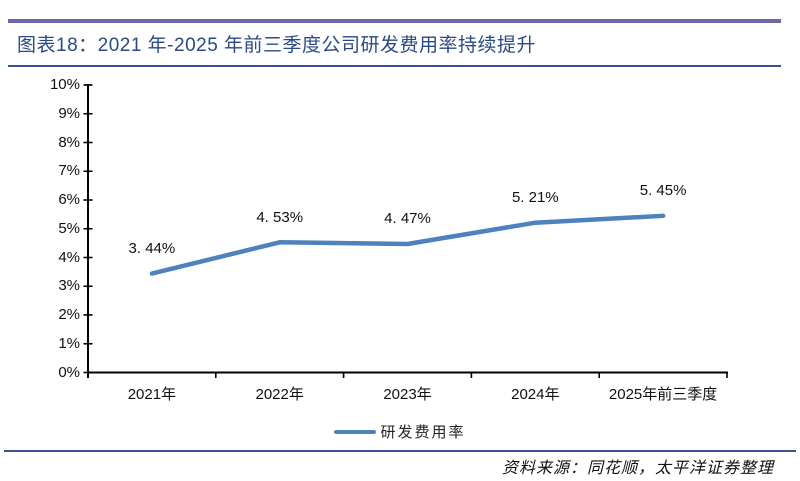 This screenshot has height=481, width=800. Describe the element at coordinates (69, 142) in the screenshot. I see `y-tick-label: 8%` at that location.